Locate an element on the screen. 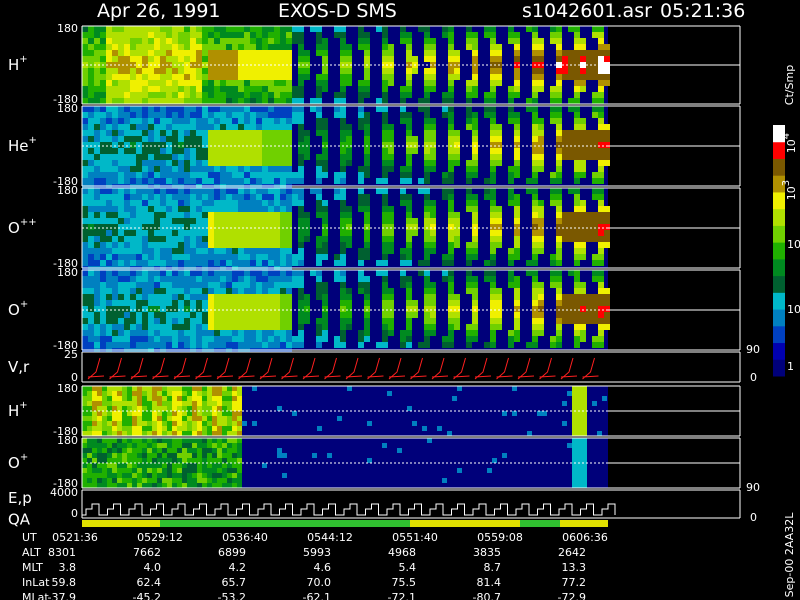 Image resolution: width=800 pixels, height=600 pixels. footer-code: Sep-00 2AA32L is located at coordinates (789, 555).